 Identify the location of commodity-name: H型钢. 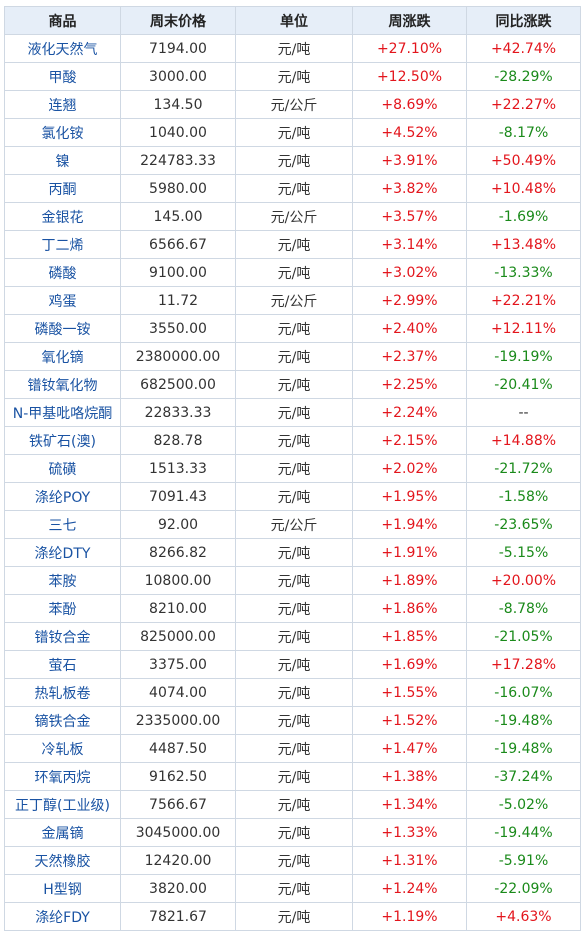
(62, 888).